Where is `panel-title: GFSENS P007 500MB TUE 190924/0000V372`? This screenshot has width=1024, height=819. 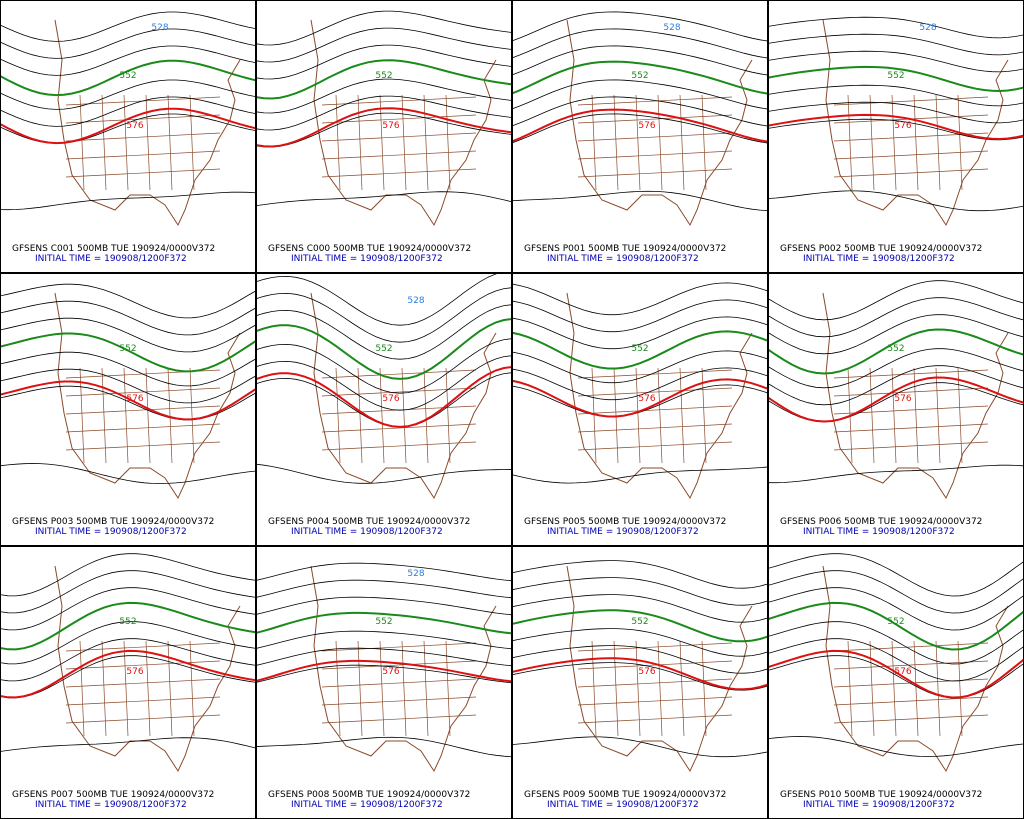 panel-title: GFSENS P007 500MB TUE 190924/0000V372 is located at coordinates (113, 795).